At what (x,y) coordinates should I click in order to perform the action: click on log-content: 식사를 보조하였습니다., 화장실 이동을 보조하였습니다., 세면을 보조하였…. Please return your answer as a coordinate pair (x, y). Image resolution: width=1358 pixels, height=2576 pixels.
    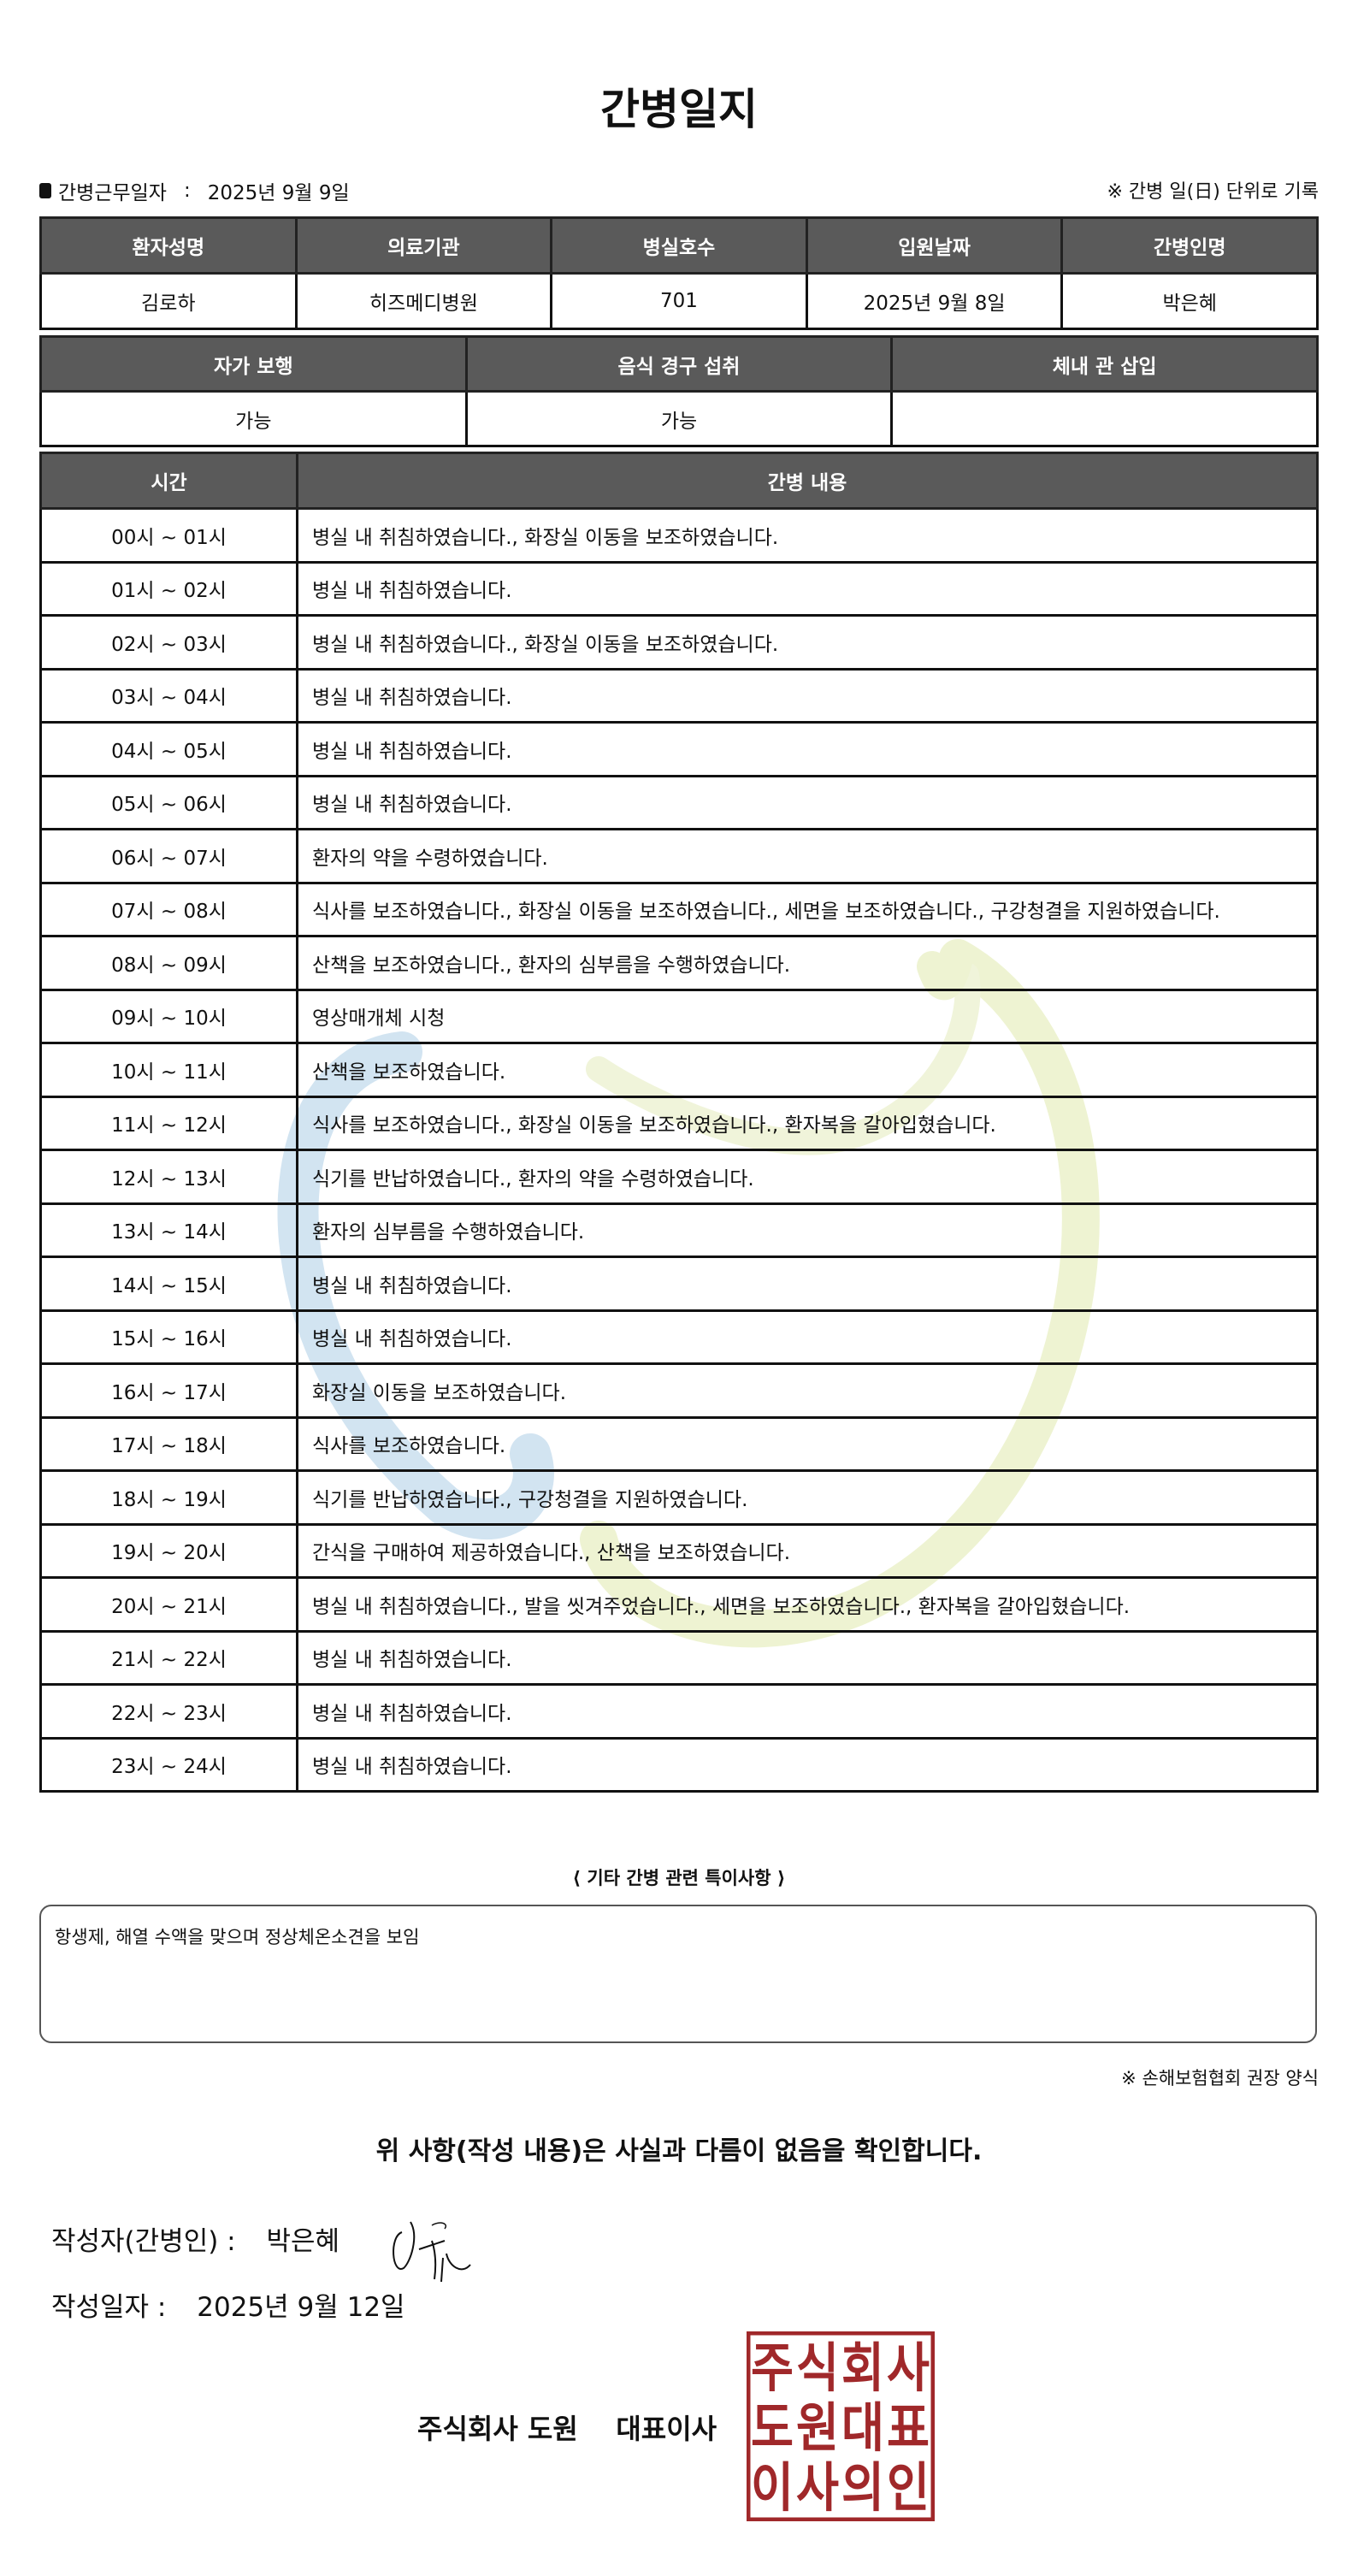
    Looking at the image, I should click on (808, 909).